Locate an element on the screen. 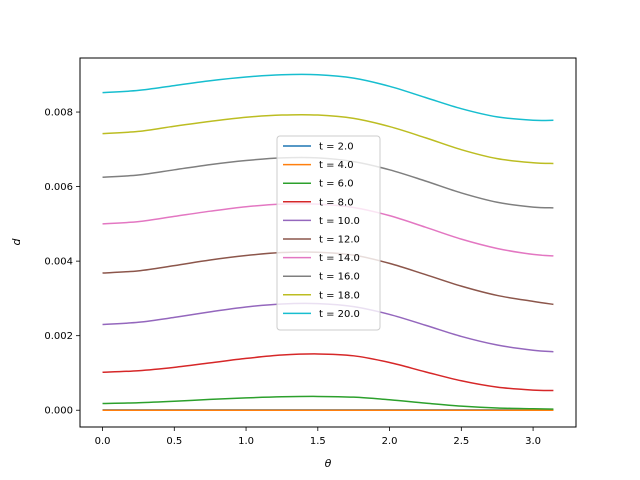 The image size is (640, 480). y-tick-label: 0.008 is located at coordinates (58, 113).